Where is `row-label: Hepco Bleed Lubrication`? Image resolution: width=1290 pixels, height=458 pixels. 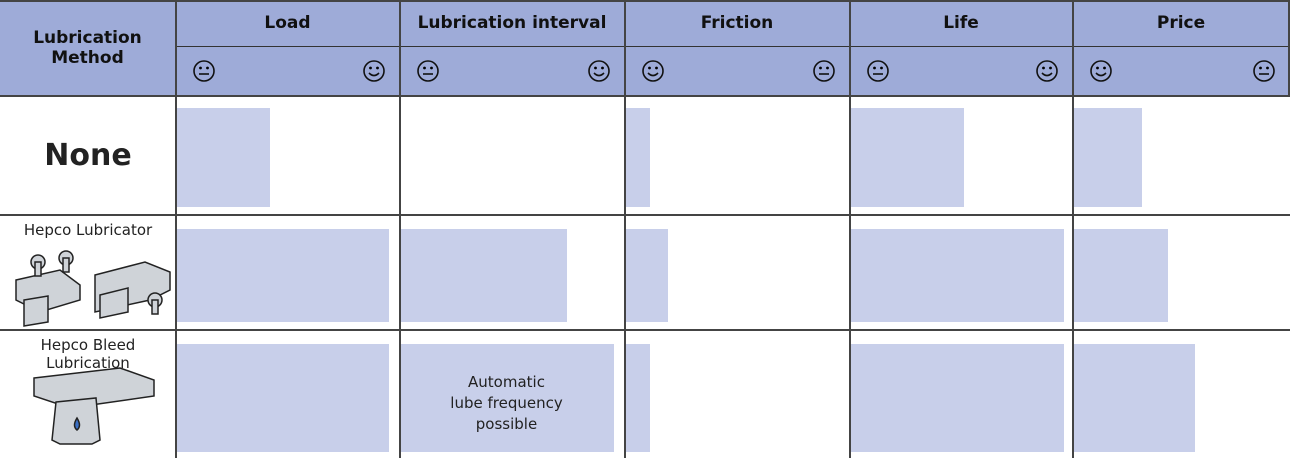 row-label: Hepco Bleed Lubrication is located at coordinates (88, 354).